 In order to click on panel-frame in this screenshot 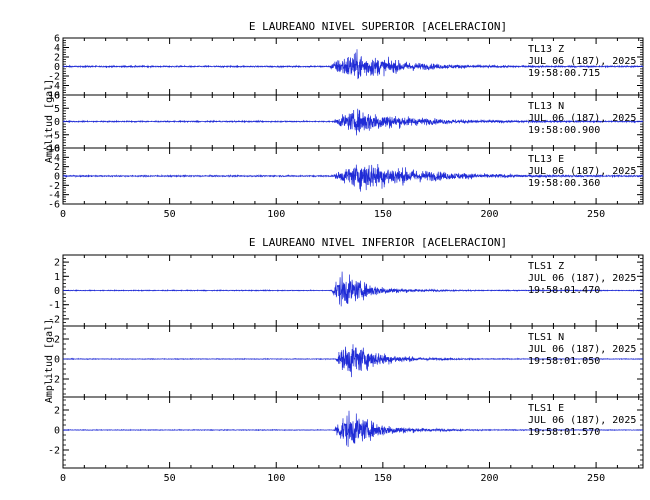, I will do `click(353, 432)`.